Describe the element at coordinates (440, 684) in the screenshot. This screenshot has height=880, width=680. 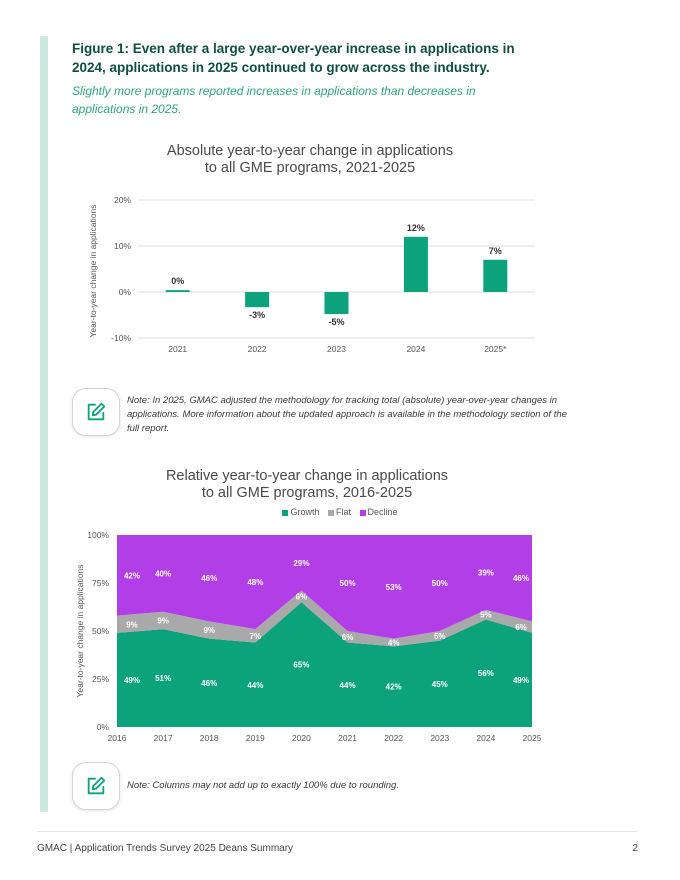
I see `area-data-label-growth: 45%` at that location.